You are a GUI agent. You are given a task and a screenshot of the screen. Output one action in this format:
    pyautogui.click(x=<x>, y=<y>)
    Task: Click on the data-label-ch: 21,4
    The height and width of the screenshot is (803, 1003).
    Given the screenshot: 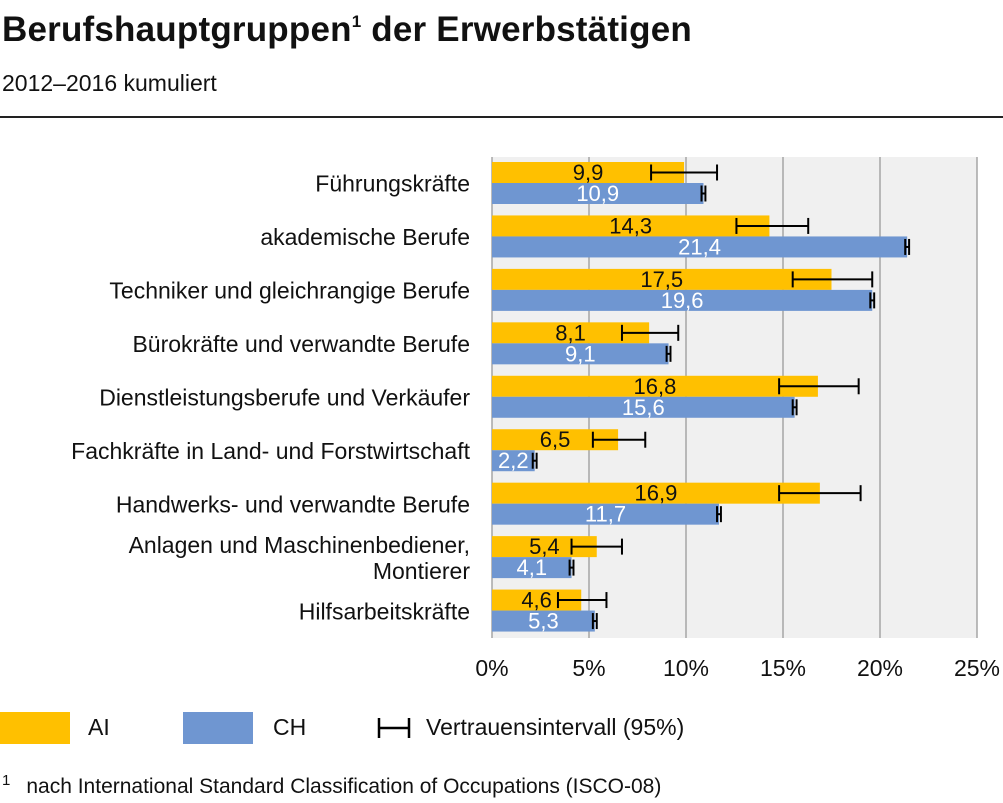 What is the action you would take?
    pyautogui.click(x=699, y=246)
    